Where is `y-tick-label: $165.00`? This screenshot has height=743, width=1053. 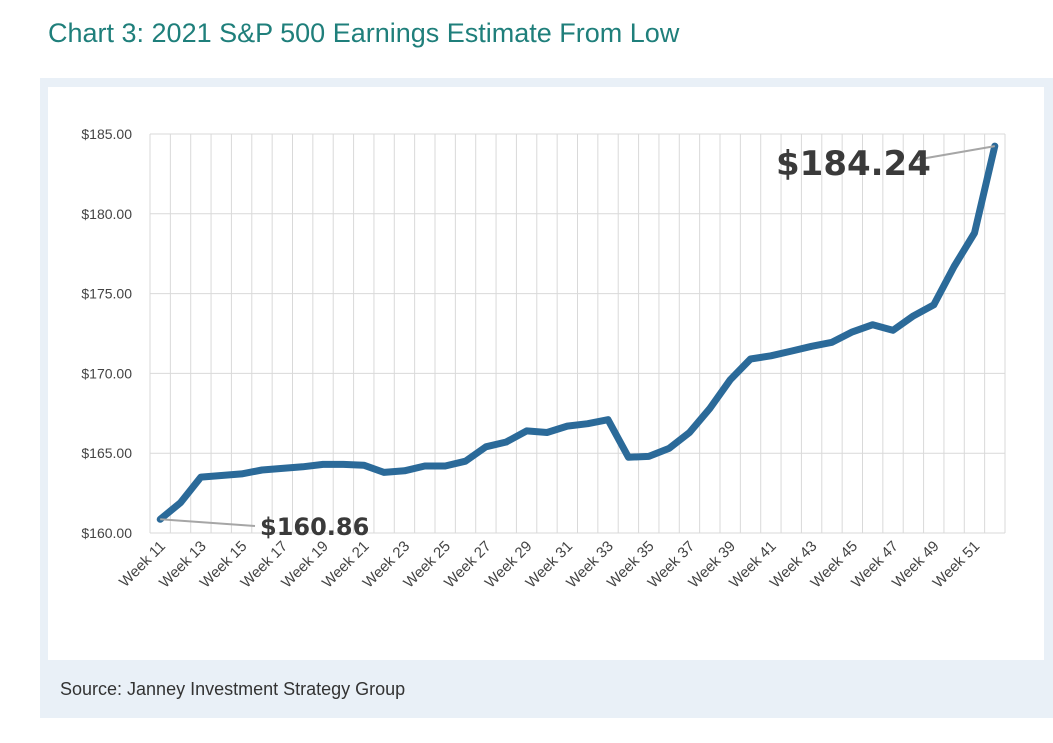
y-tick-label: $165.00 is located at coordinates (106, 453).